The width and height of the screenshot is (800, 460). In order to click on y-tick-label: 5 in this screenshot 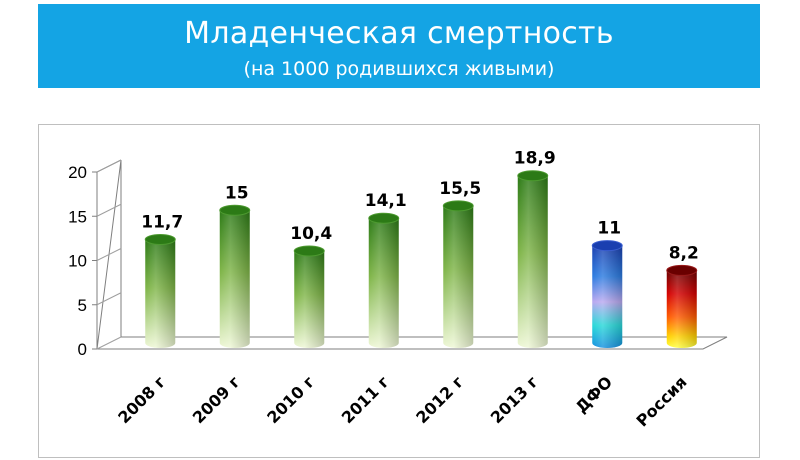, I will do `click(82, 305)`.